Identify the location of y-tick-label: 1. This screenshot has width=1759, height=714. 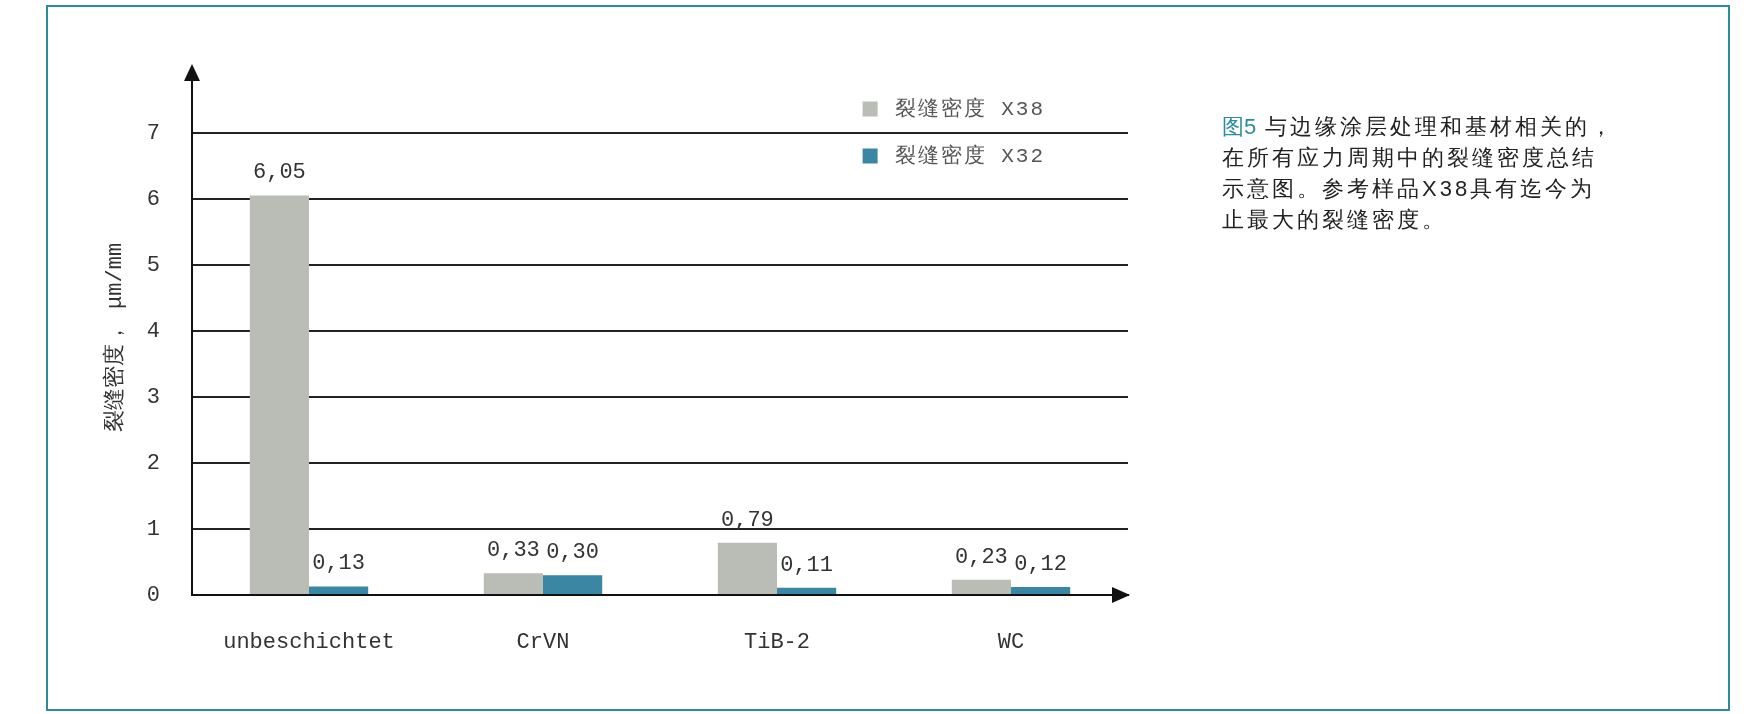
(153, 529).